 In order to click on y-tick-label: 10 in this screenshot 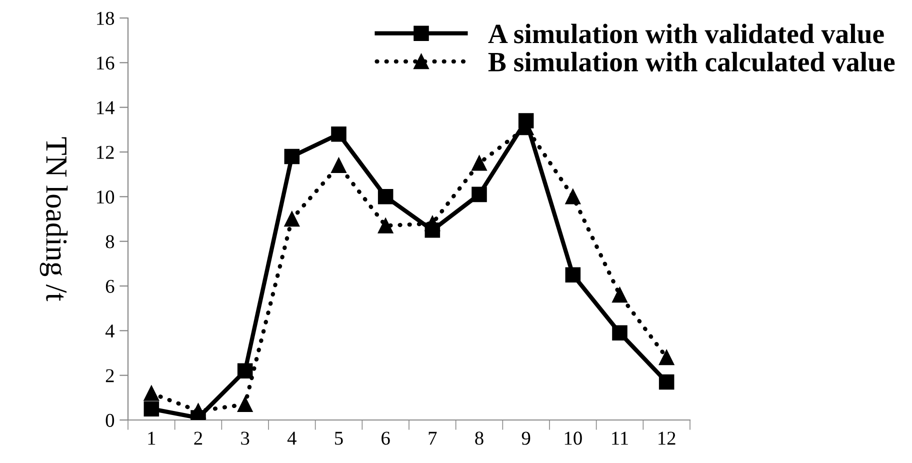, I will do `click(105, 197)`.